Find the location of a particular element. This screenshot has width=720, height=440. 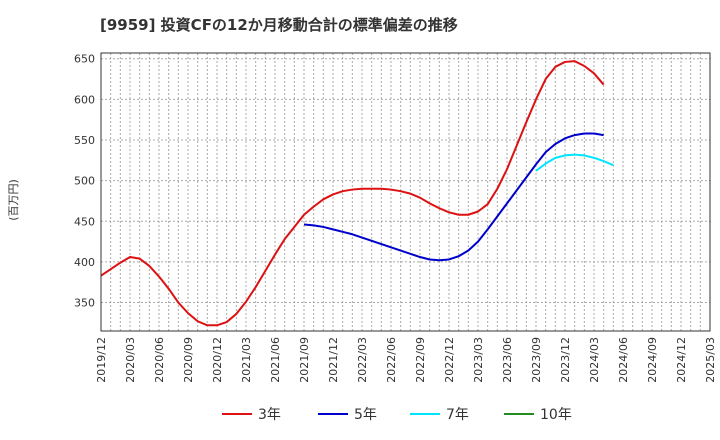

series-line-7年 is located at coordinates (574, 162).